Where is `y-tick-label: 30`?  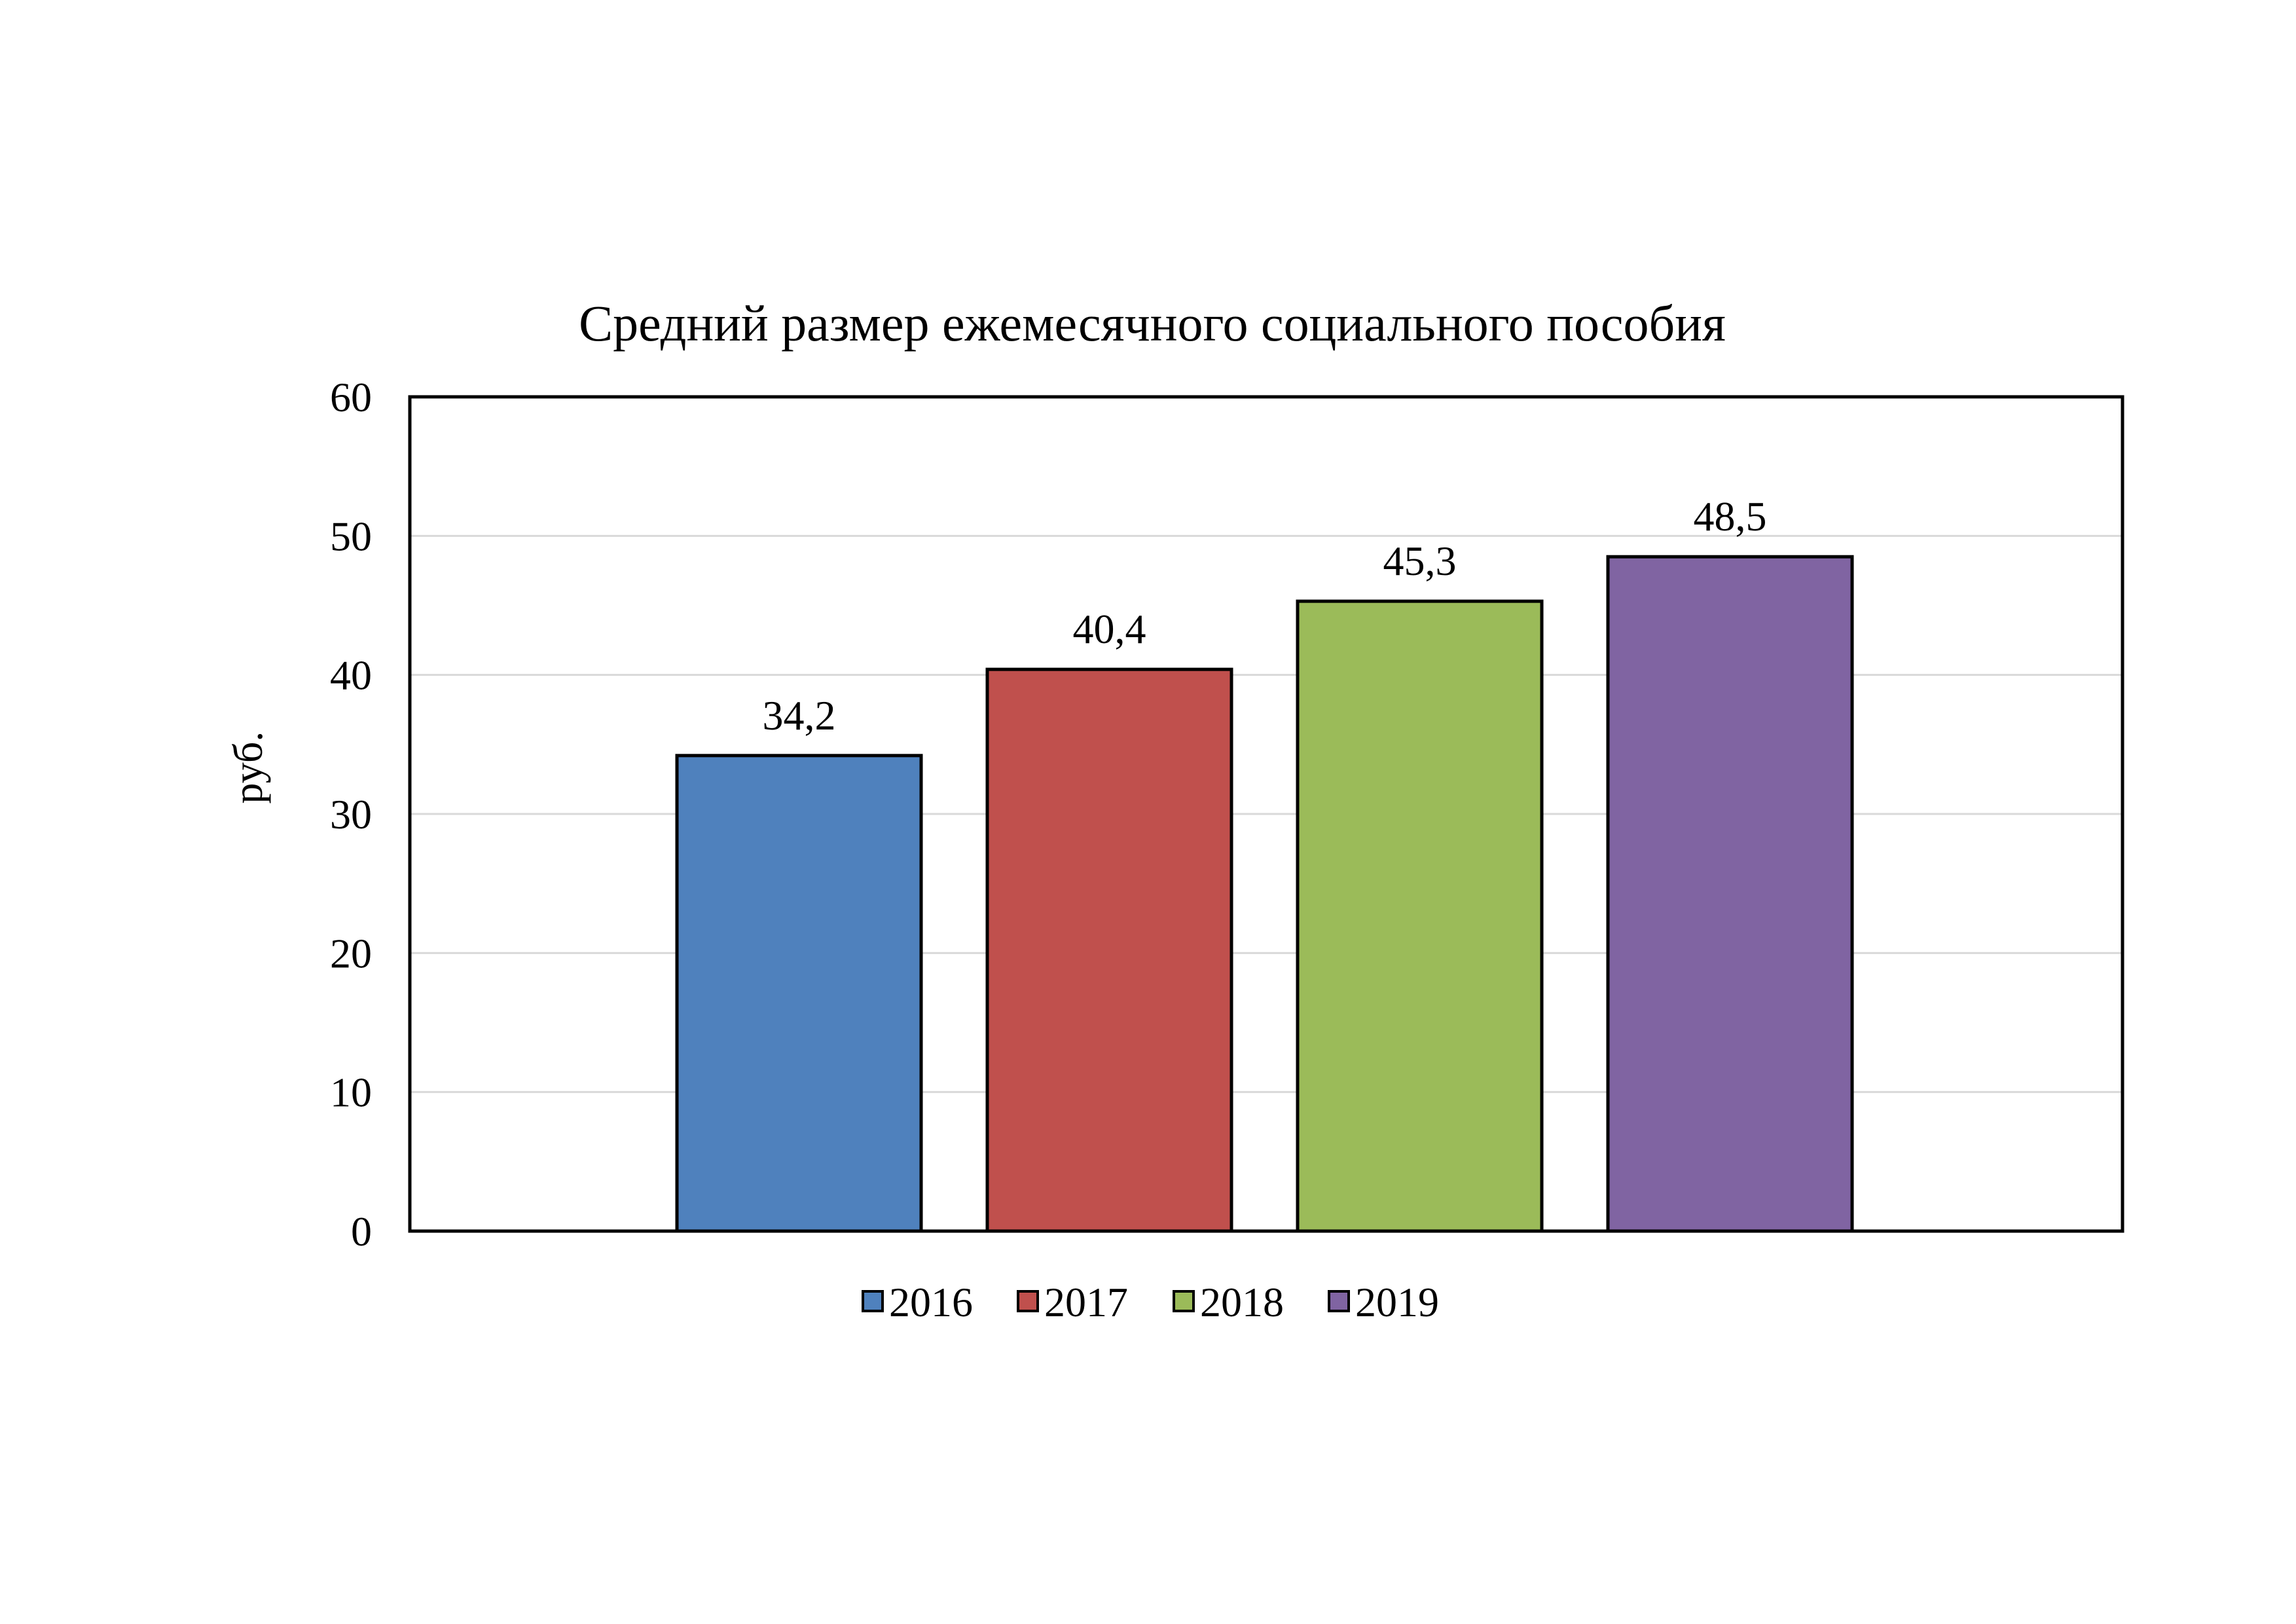
y-tick-label: 30 is located at coordinates (351, 814).